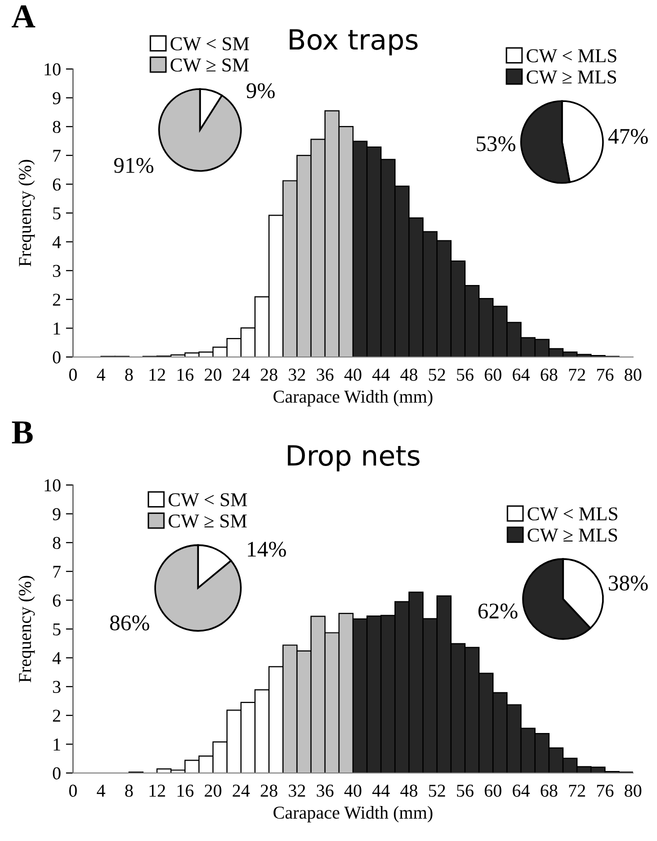 The image size is (657, 841). Describe the element at coordinates (22, 433) in the screenshot. I see `text: B` at that location.